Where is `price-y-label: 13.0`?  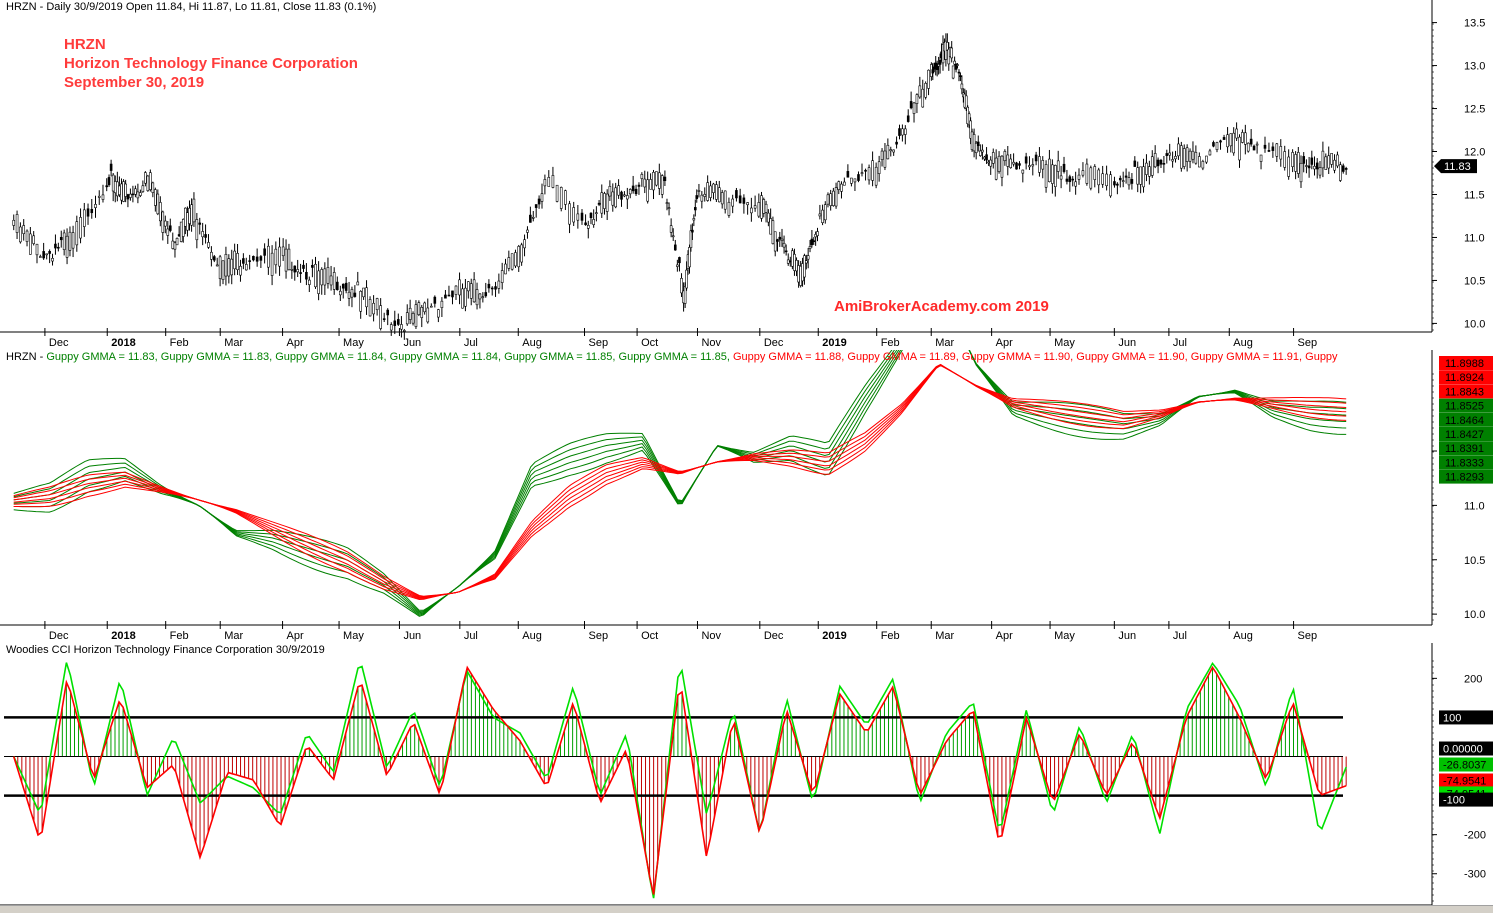
price-y-label: 13.0 is located at coordinates (1474, 67).